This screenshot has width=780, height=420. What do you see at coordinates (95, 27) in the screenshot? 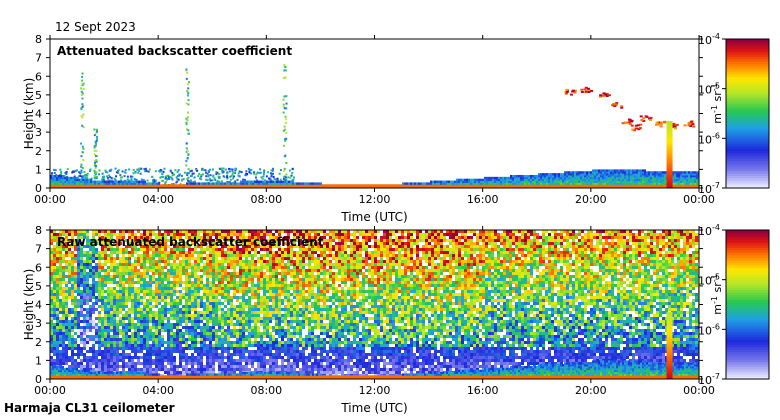
I see `date-label: 12 Sept 2023` at bounding box center [95, 27].